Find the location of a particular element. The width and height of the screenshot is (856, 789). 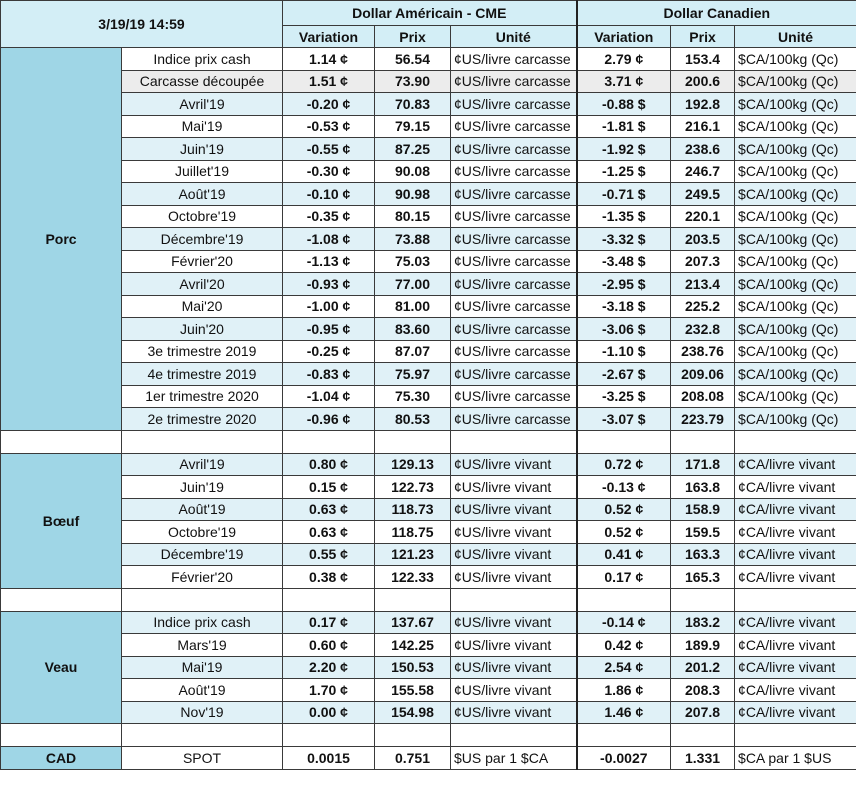

cad-price: 189.9 is located at coordinates (703, 645).